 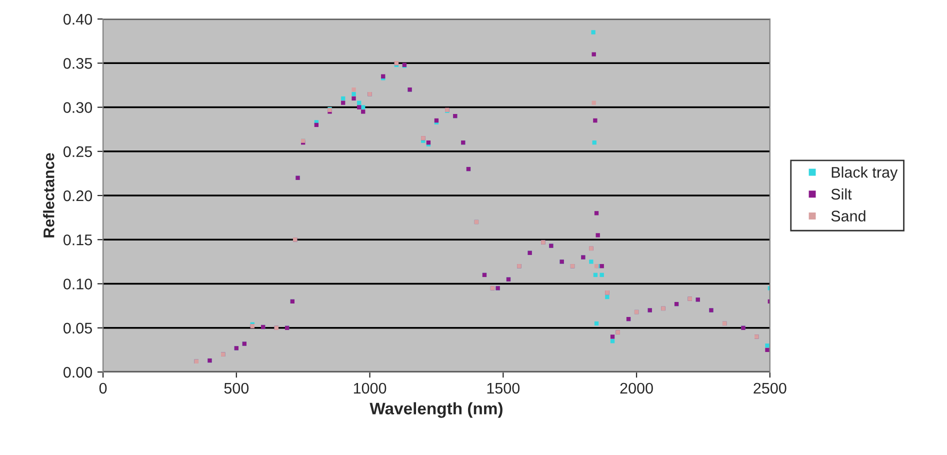 What do you see at coordinates (103, 388) in the screenshot?
I see `x-tick-label: 0` at bounding box center [103, 388].